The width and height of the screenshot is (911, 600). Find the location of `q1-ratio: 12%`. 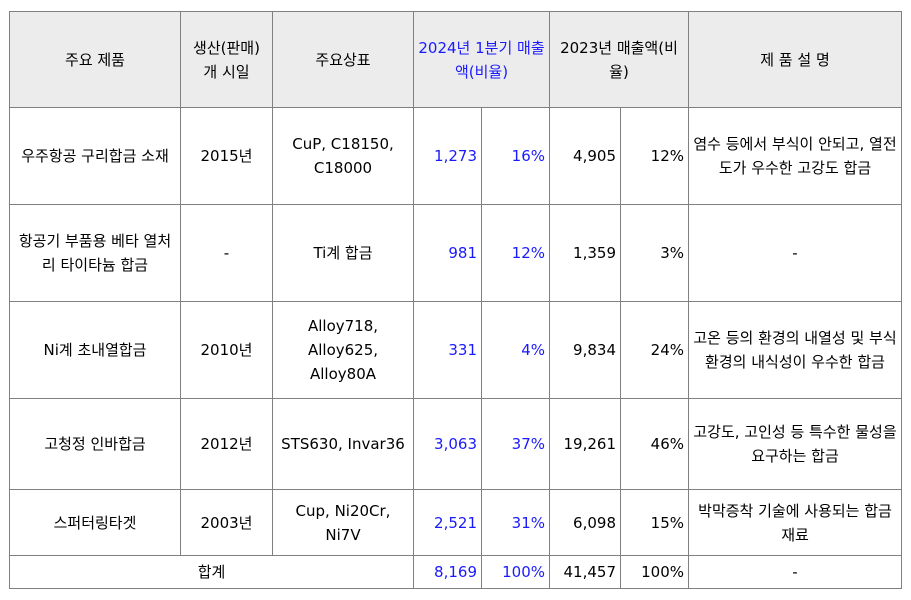

q1-ratio: 12% is located at coordinates (515, 253).